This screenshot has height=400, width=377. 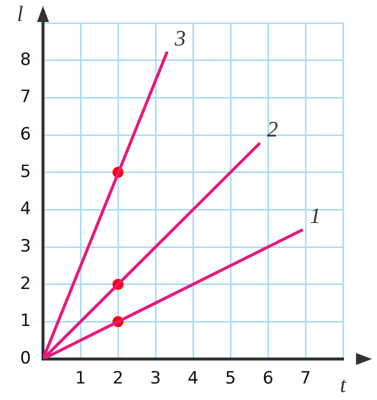 What do you see at coordinates (25, 134) in the screenshot?
I see `y-tick-label: 6` at bounding box center [25, 134].